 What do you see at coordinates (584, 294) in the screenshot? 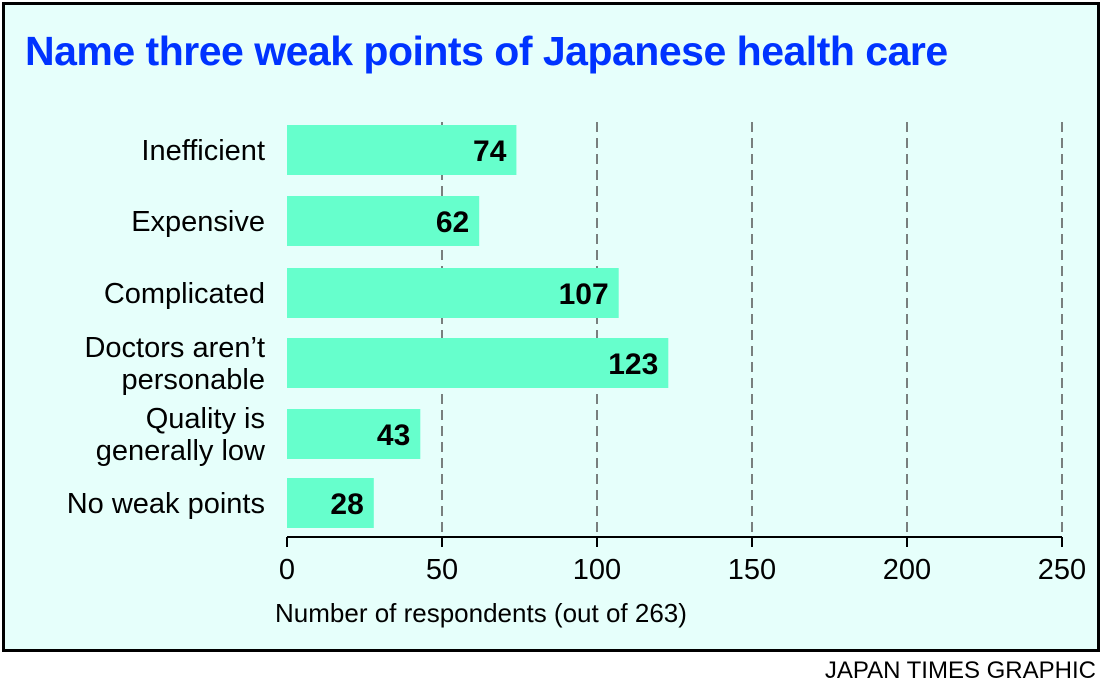
I see `bar-value-label-2: 107` at bounding box center [584, 294].